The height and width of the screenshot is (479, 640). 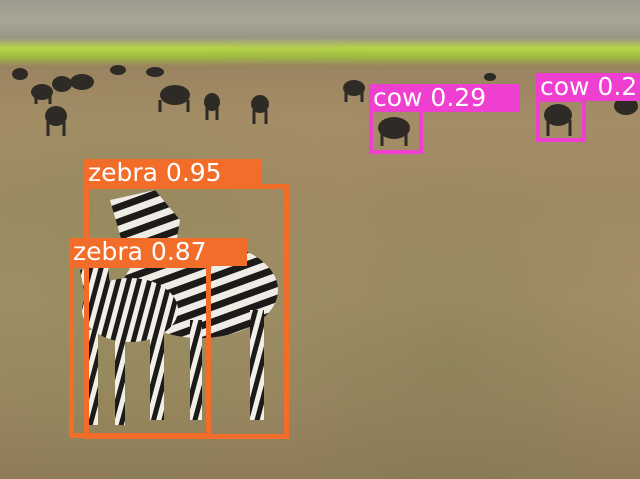 I want to click on detection-box-zebra-foal, so click(x=140, y=350).